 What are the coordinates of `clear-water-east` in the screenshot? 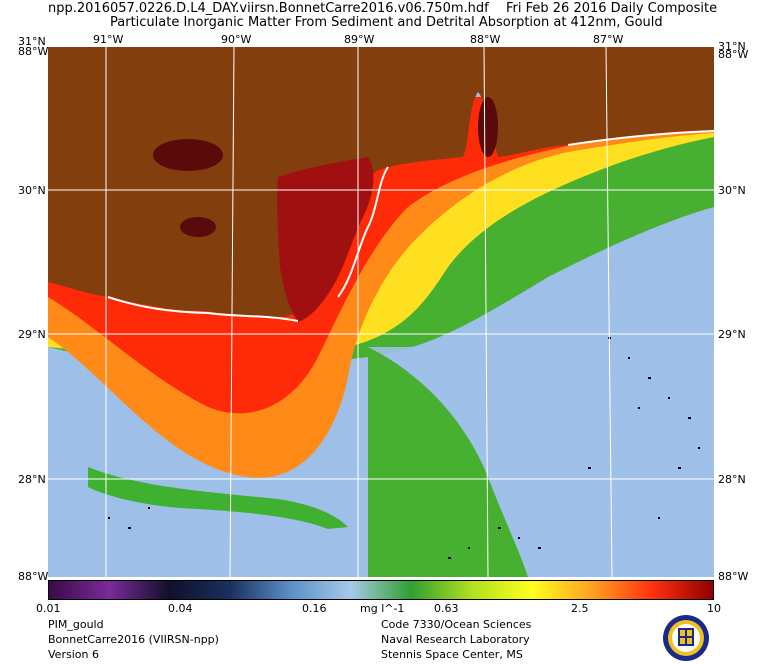 It's located at (561, 284).